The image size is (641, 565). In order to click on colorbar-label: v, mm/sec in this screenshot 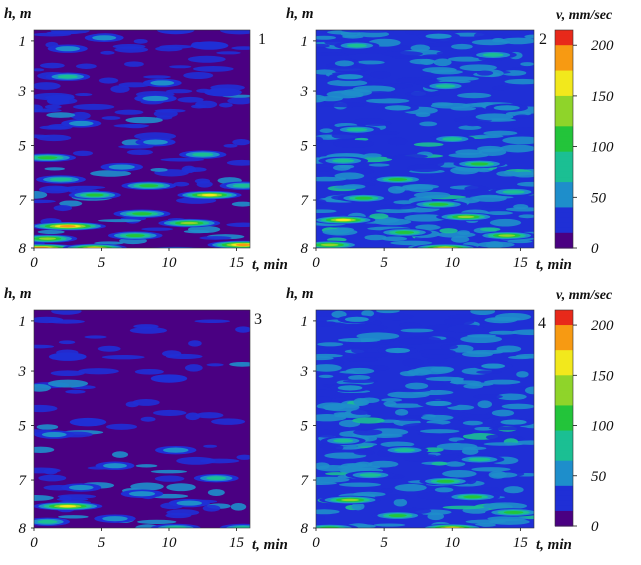, I will do `click(584, 15)`.